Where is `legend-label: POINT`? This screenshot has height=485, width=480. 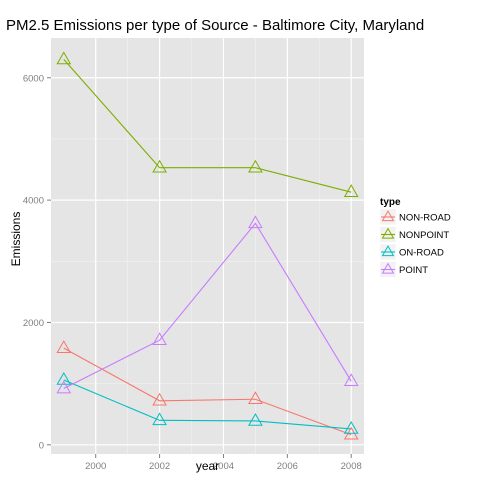
legend-label: POINT is located at coordinates (413, 270).